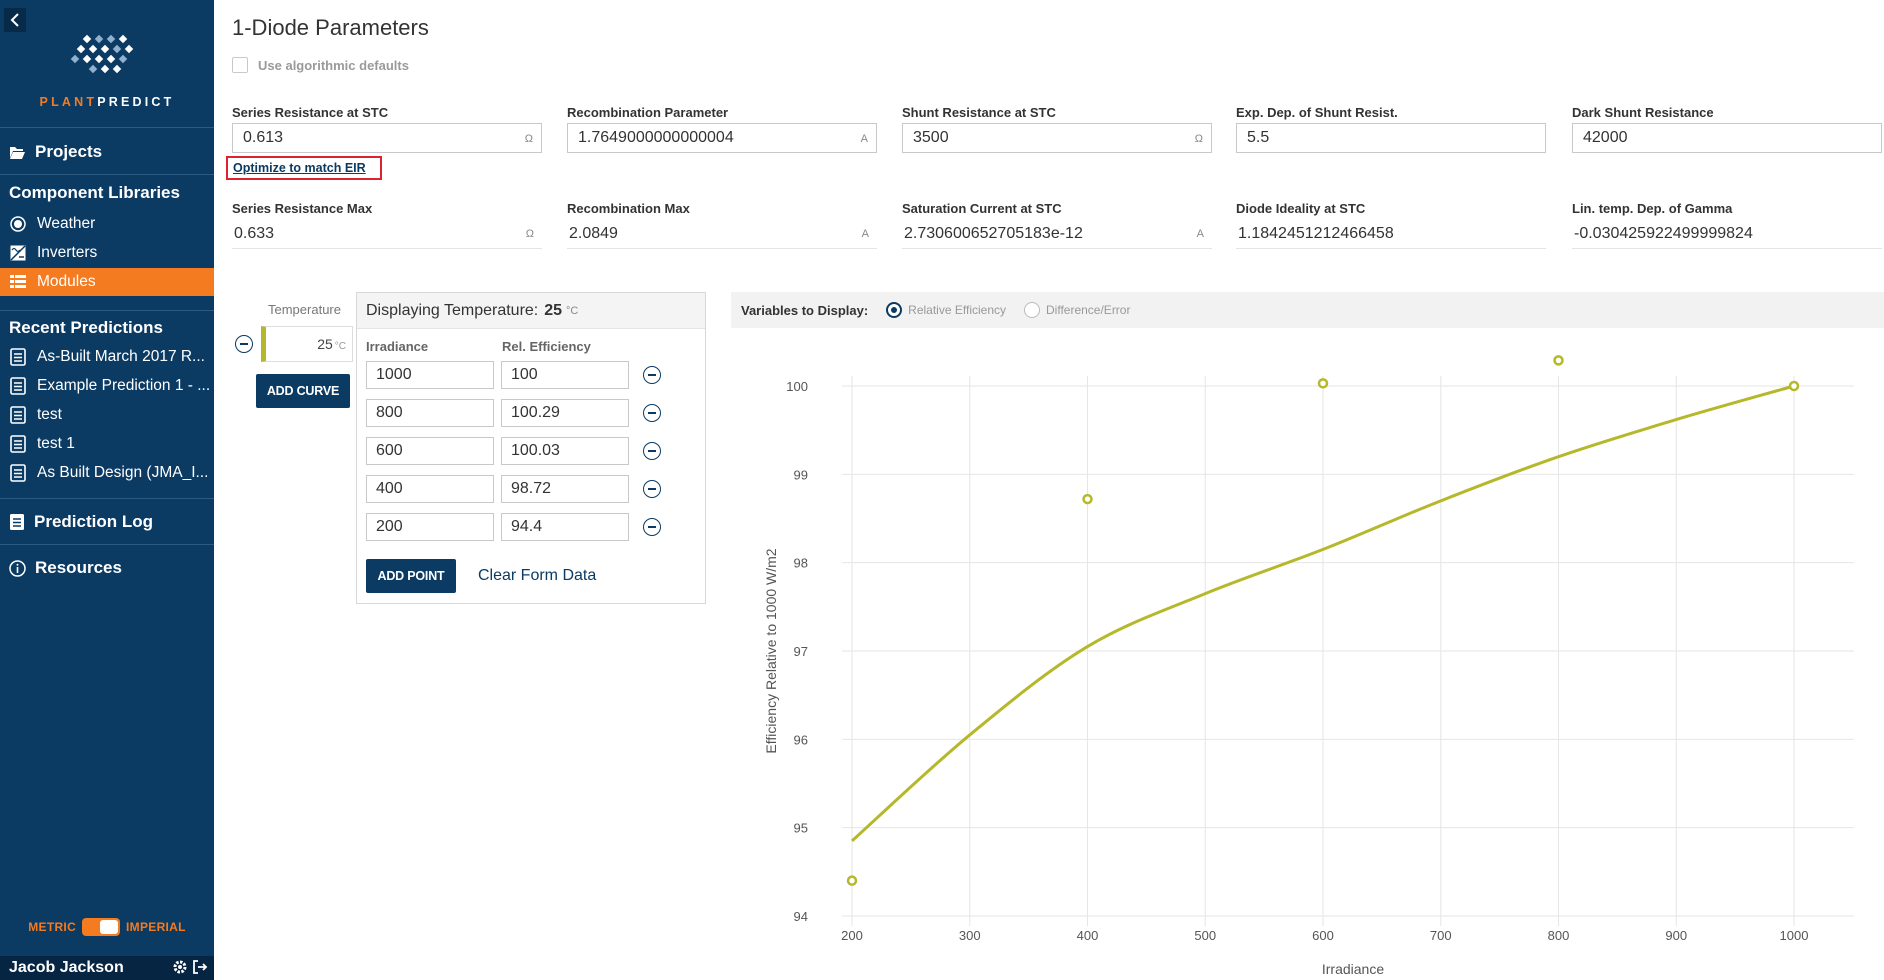 The height and width of the screenshot is (980, 1884). What do you see at coordinates (628, 208) in the screenshot?
I see `field-label: Recombination Max` at bounding box center [628, 208].